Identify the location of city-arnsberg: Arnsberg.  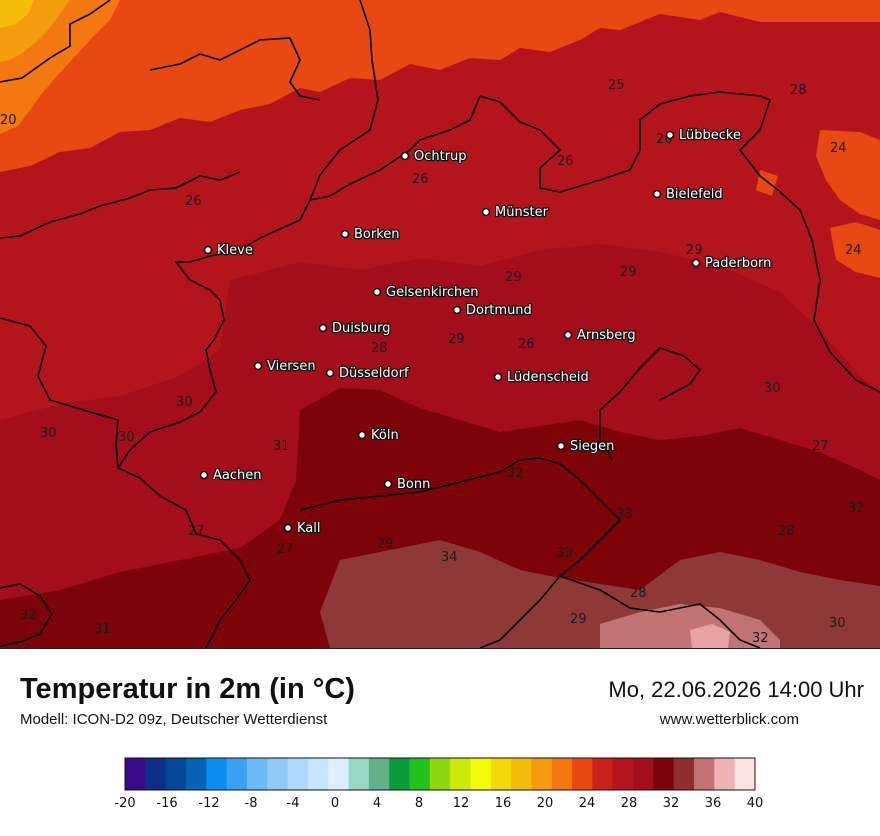
(600, 335).